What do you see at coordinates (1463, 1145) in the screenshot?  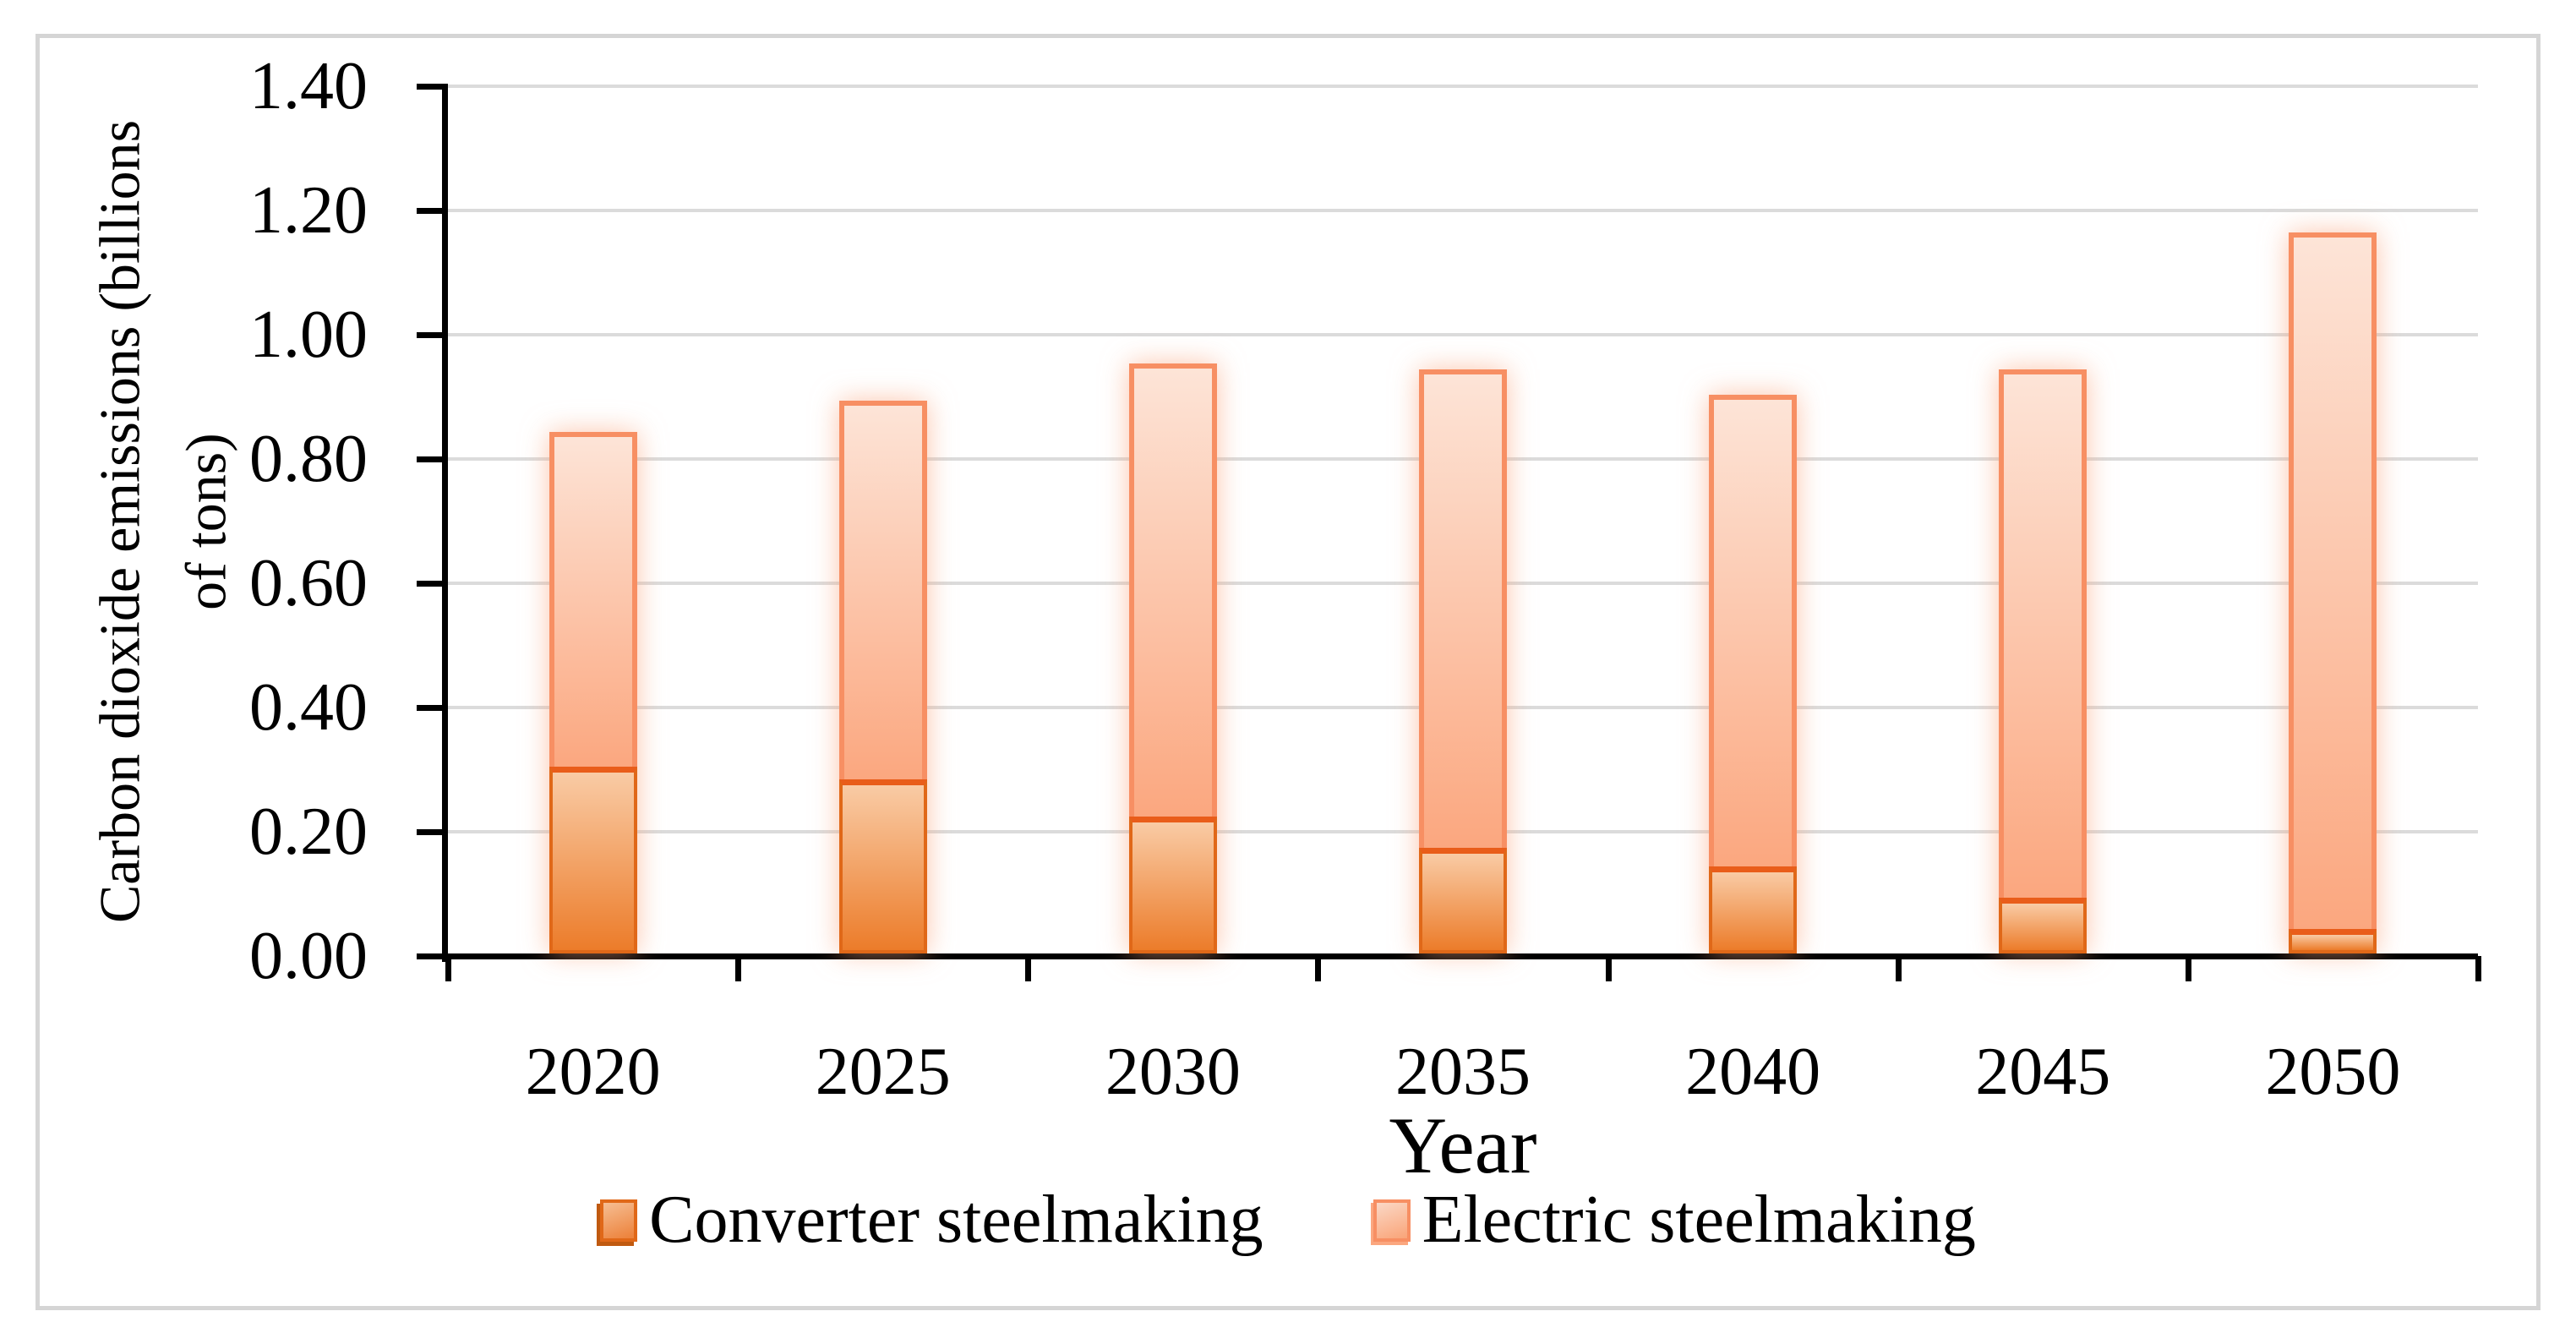 I see `x-axis-title: Year` at bounding box center [1463, 1145].